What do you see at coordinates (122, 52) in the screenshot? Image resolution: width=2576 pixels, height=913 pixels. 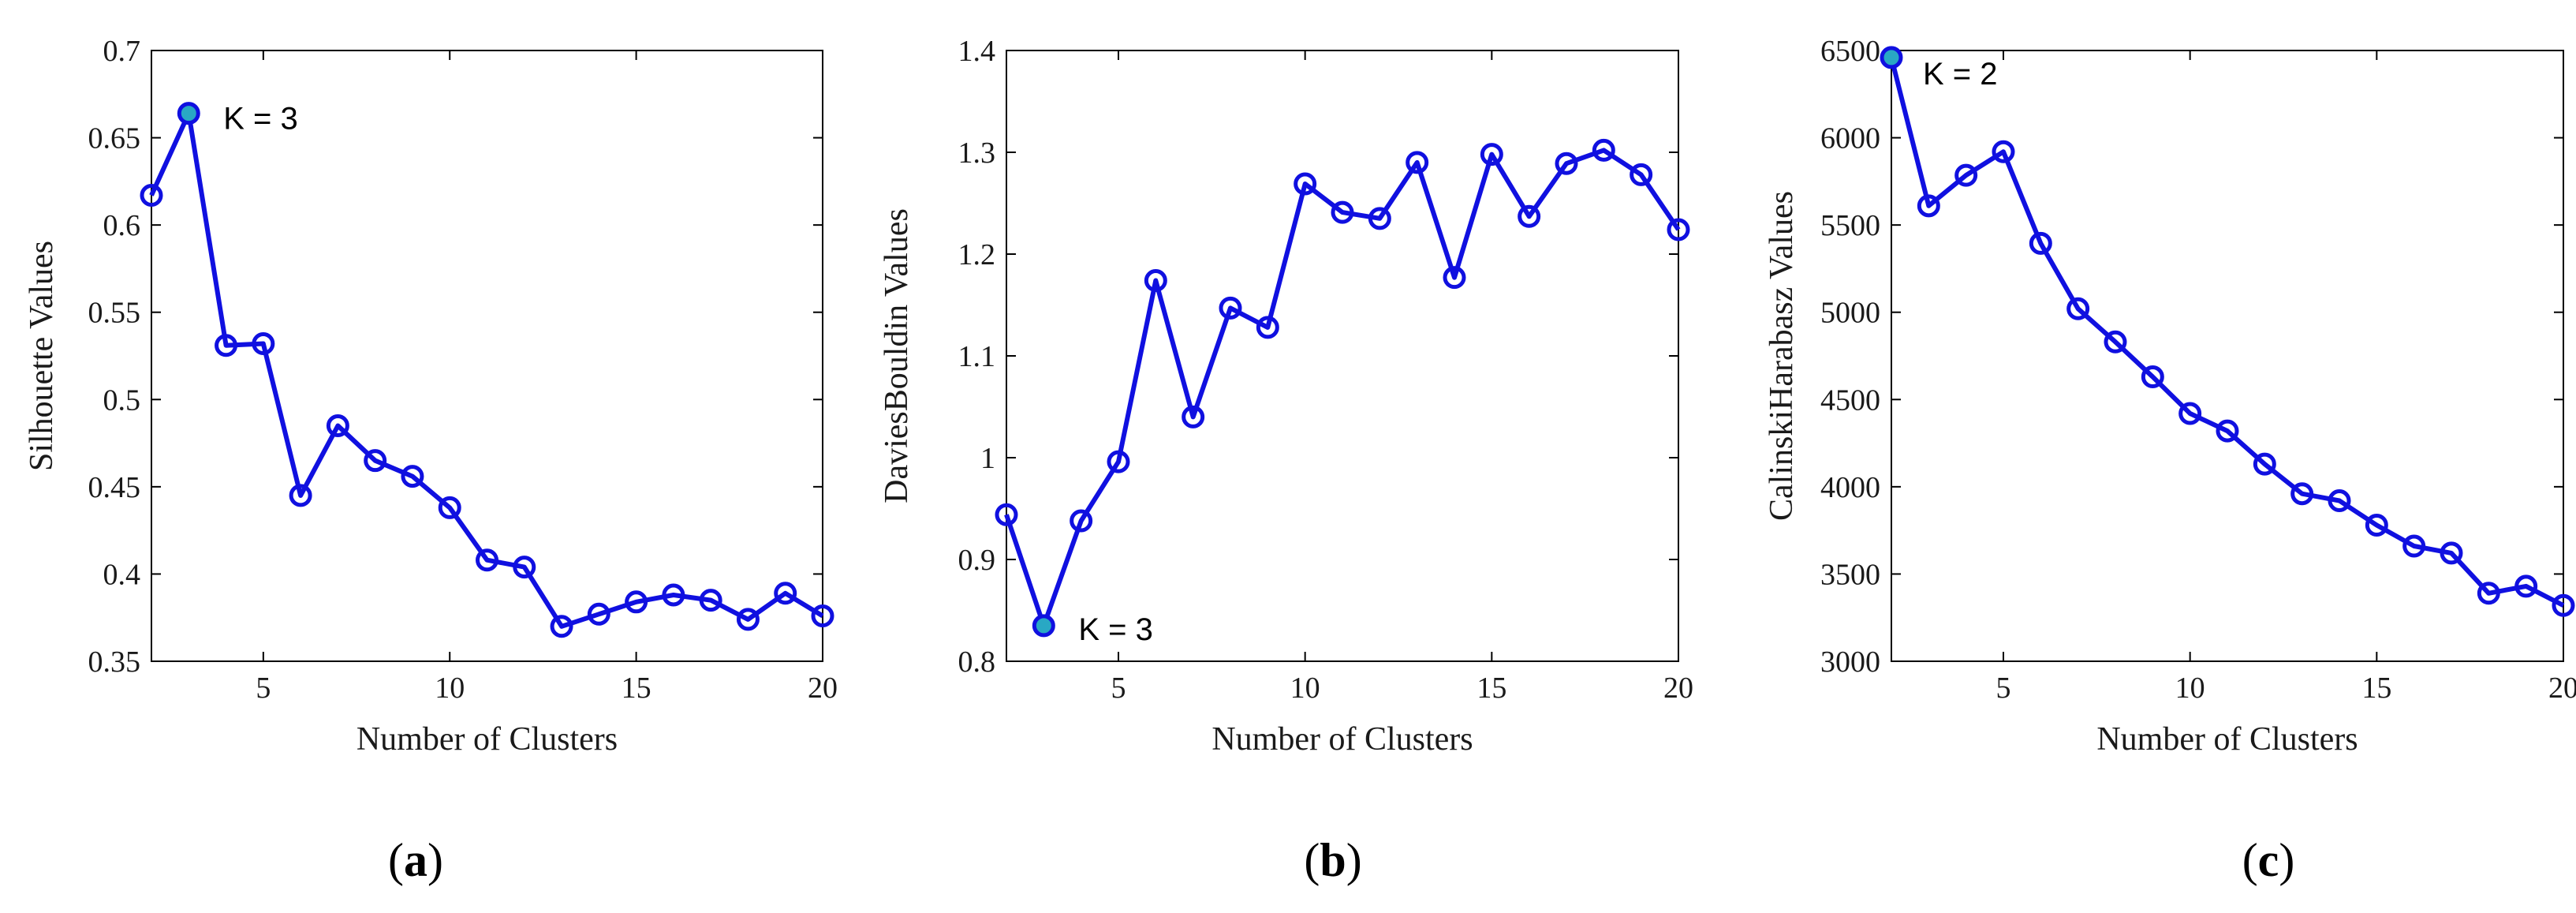 I see `y-tick-label: 0.7` at bounding box center [122, 52].